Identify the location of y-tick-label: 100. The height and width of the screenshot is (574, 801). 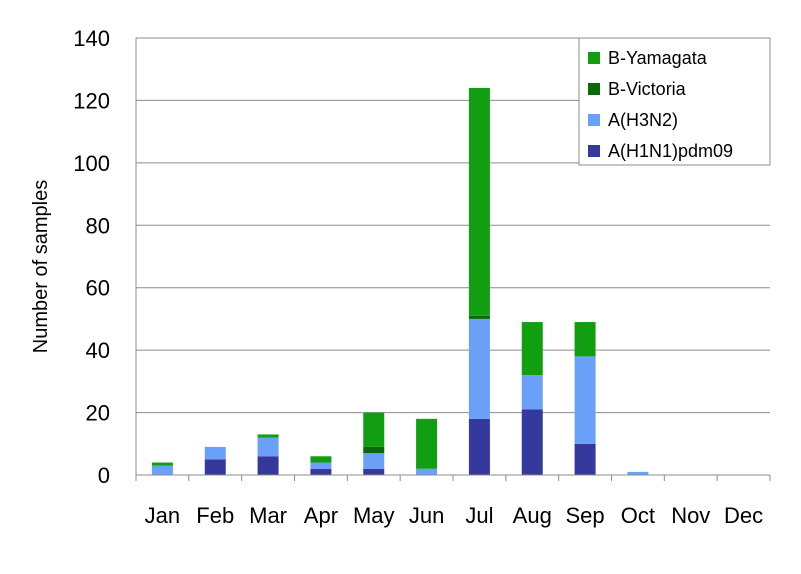
(91, 163).